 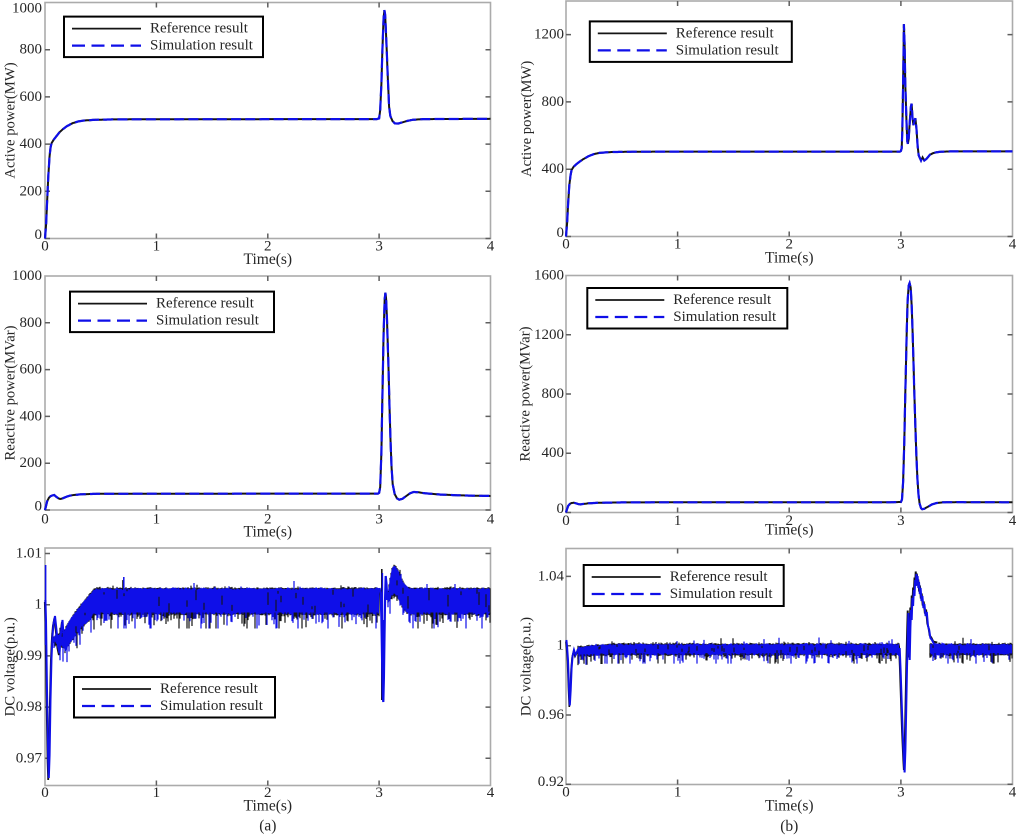 What do you see at coordinates (29, 707) in the screenshot?
I see `svg-text: 0.98` at bounding box center [29, 707].